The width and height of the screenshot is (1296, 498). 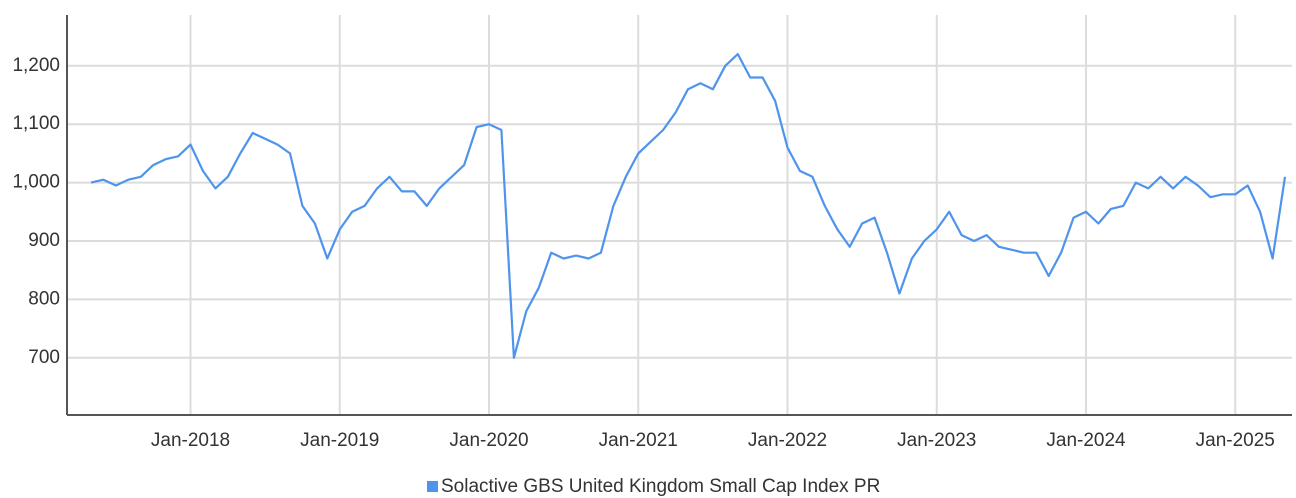 What do you see at coordinates (936, 440) in the screenshot?
I see `x-tick-label: Jan-2023` at bounding box center [936, 440].